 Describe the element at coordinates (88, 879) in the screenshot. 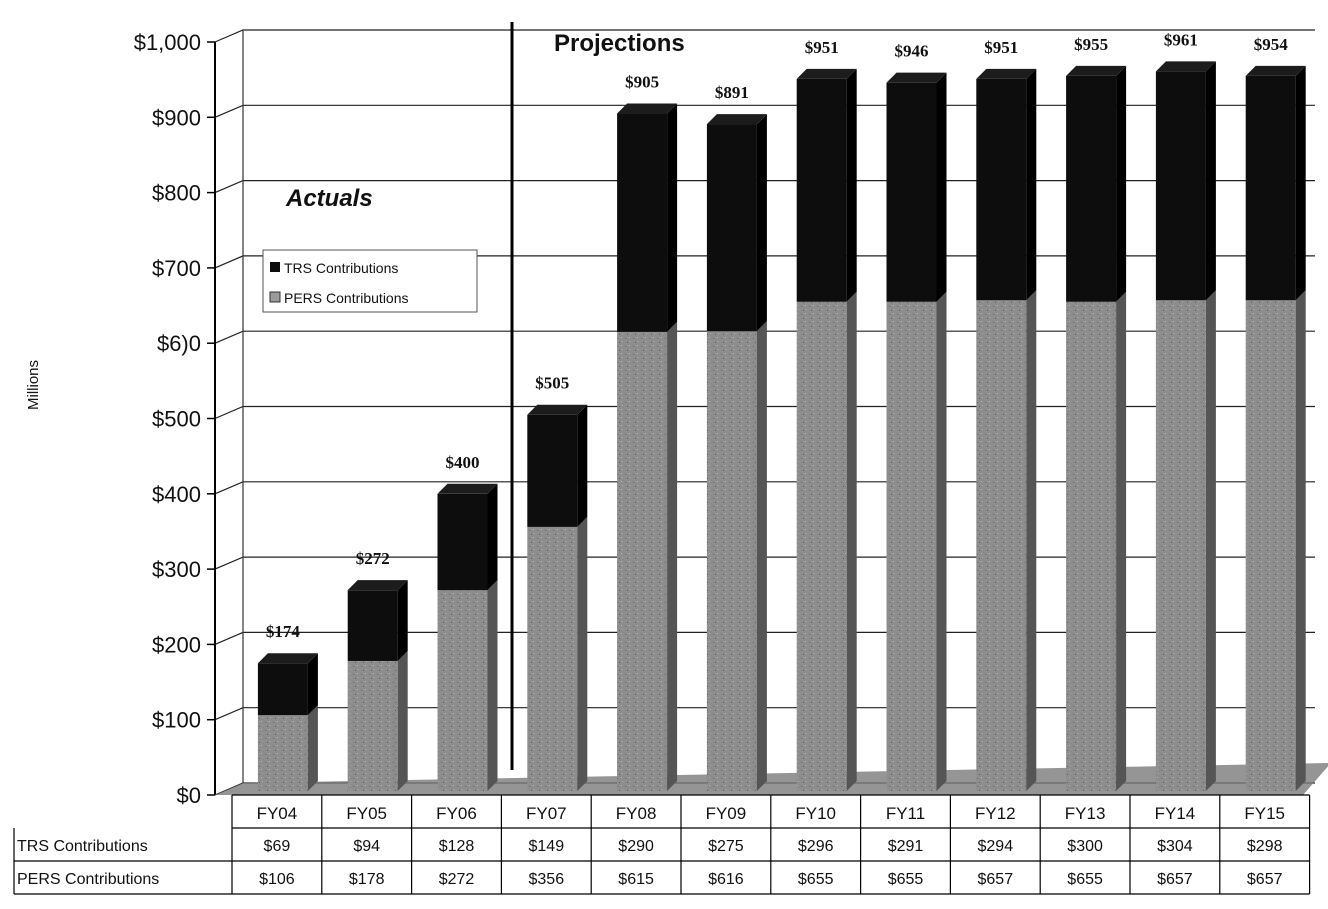

I see `table-row-label: PERS Contributions` at that location.